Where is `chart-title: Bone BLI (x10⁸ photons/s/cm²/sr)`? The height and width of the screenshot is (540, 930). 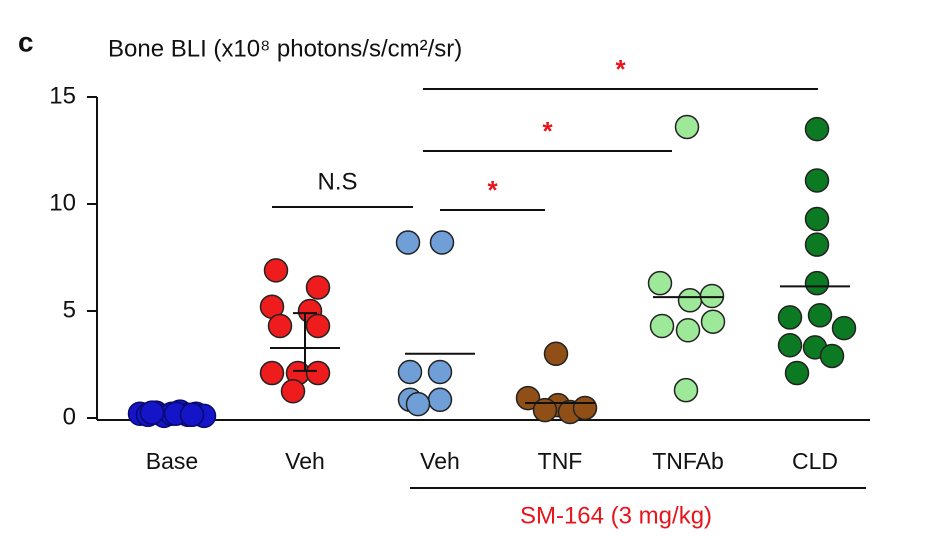
chart-title: Bone BLI (x10⁸ photons/s/cm²/sr) is located at coordinates (285, 48).